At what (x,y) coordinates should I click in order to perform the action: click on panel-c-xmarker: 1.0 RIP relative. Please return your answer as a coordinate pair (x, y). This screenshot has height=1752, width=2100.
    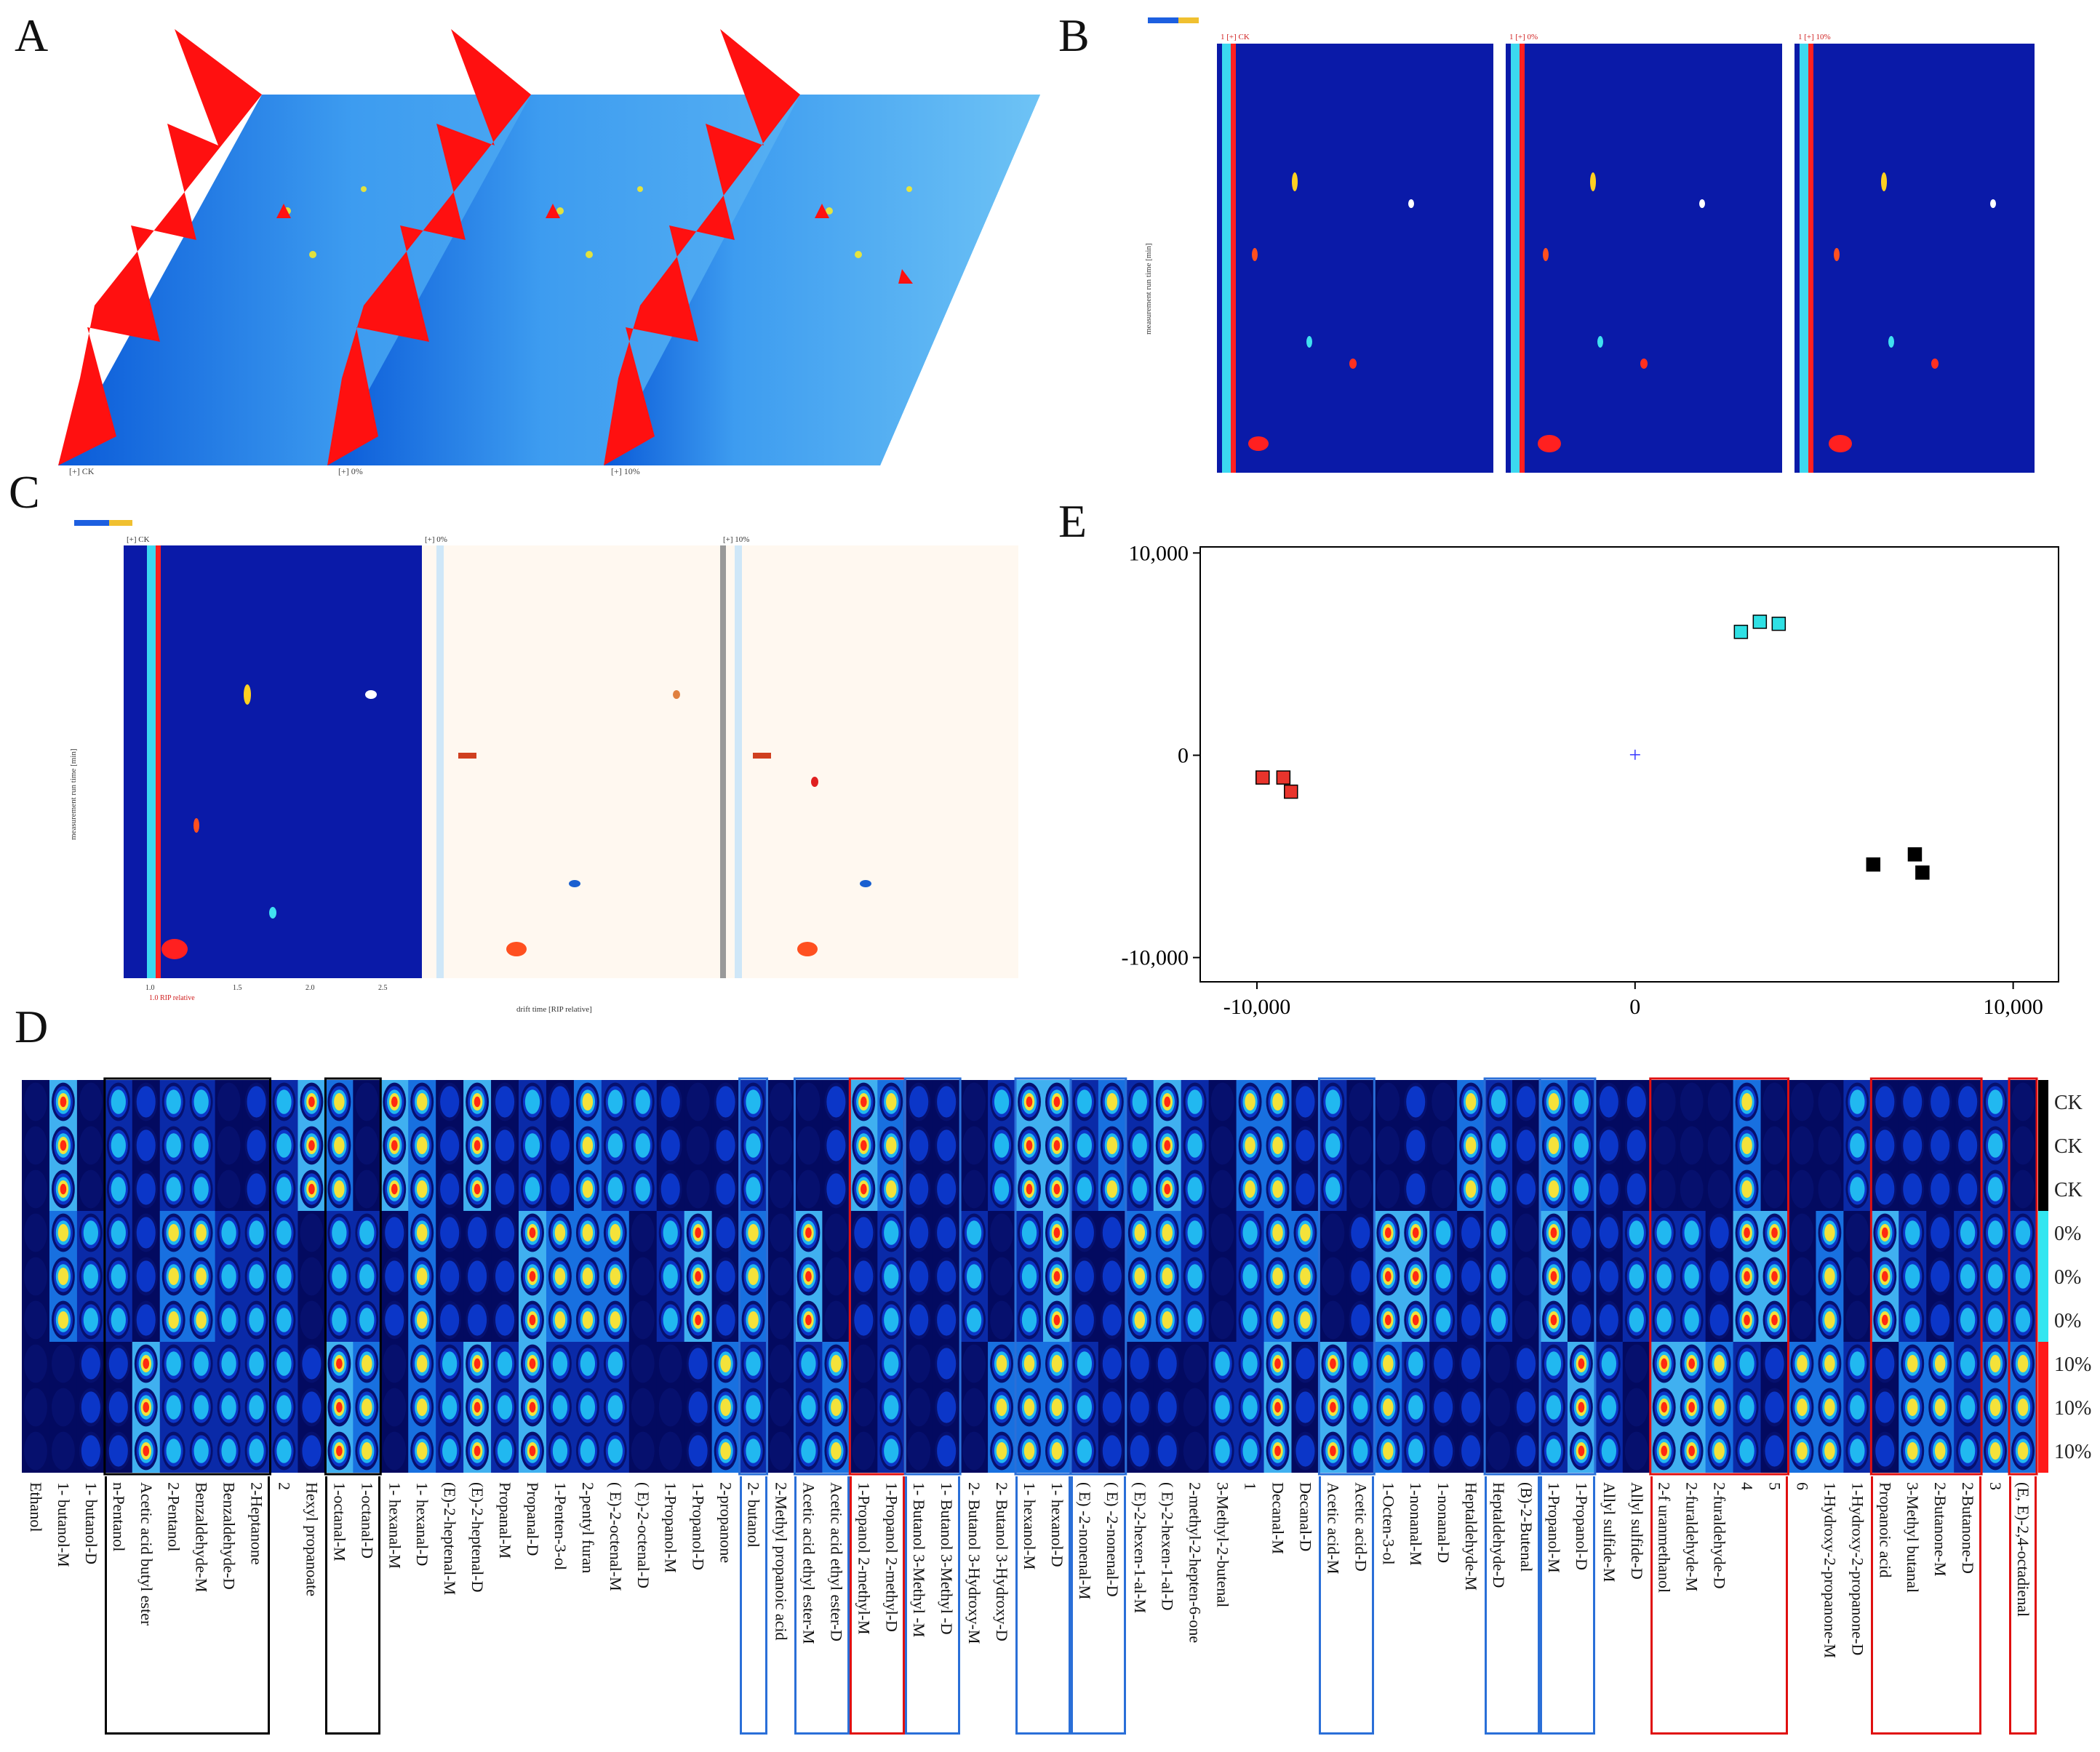
    Looking at the image, I should click on (172, 998).